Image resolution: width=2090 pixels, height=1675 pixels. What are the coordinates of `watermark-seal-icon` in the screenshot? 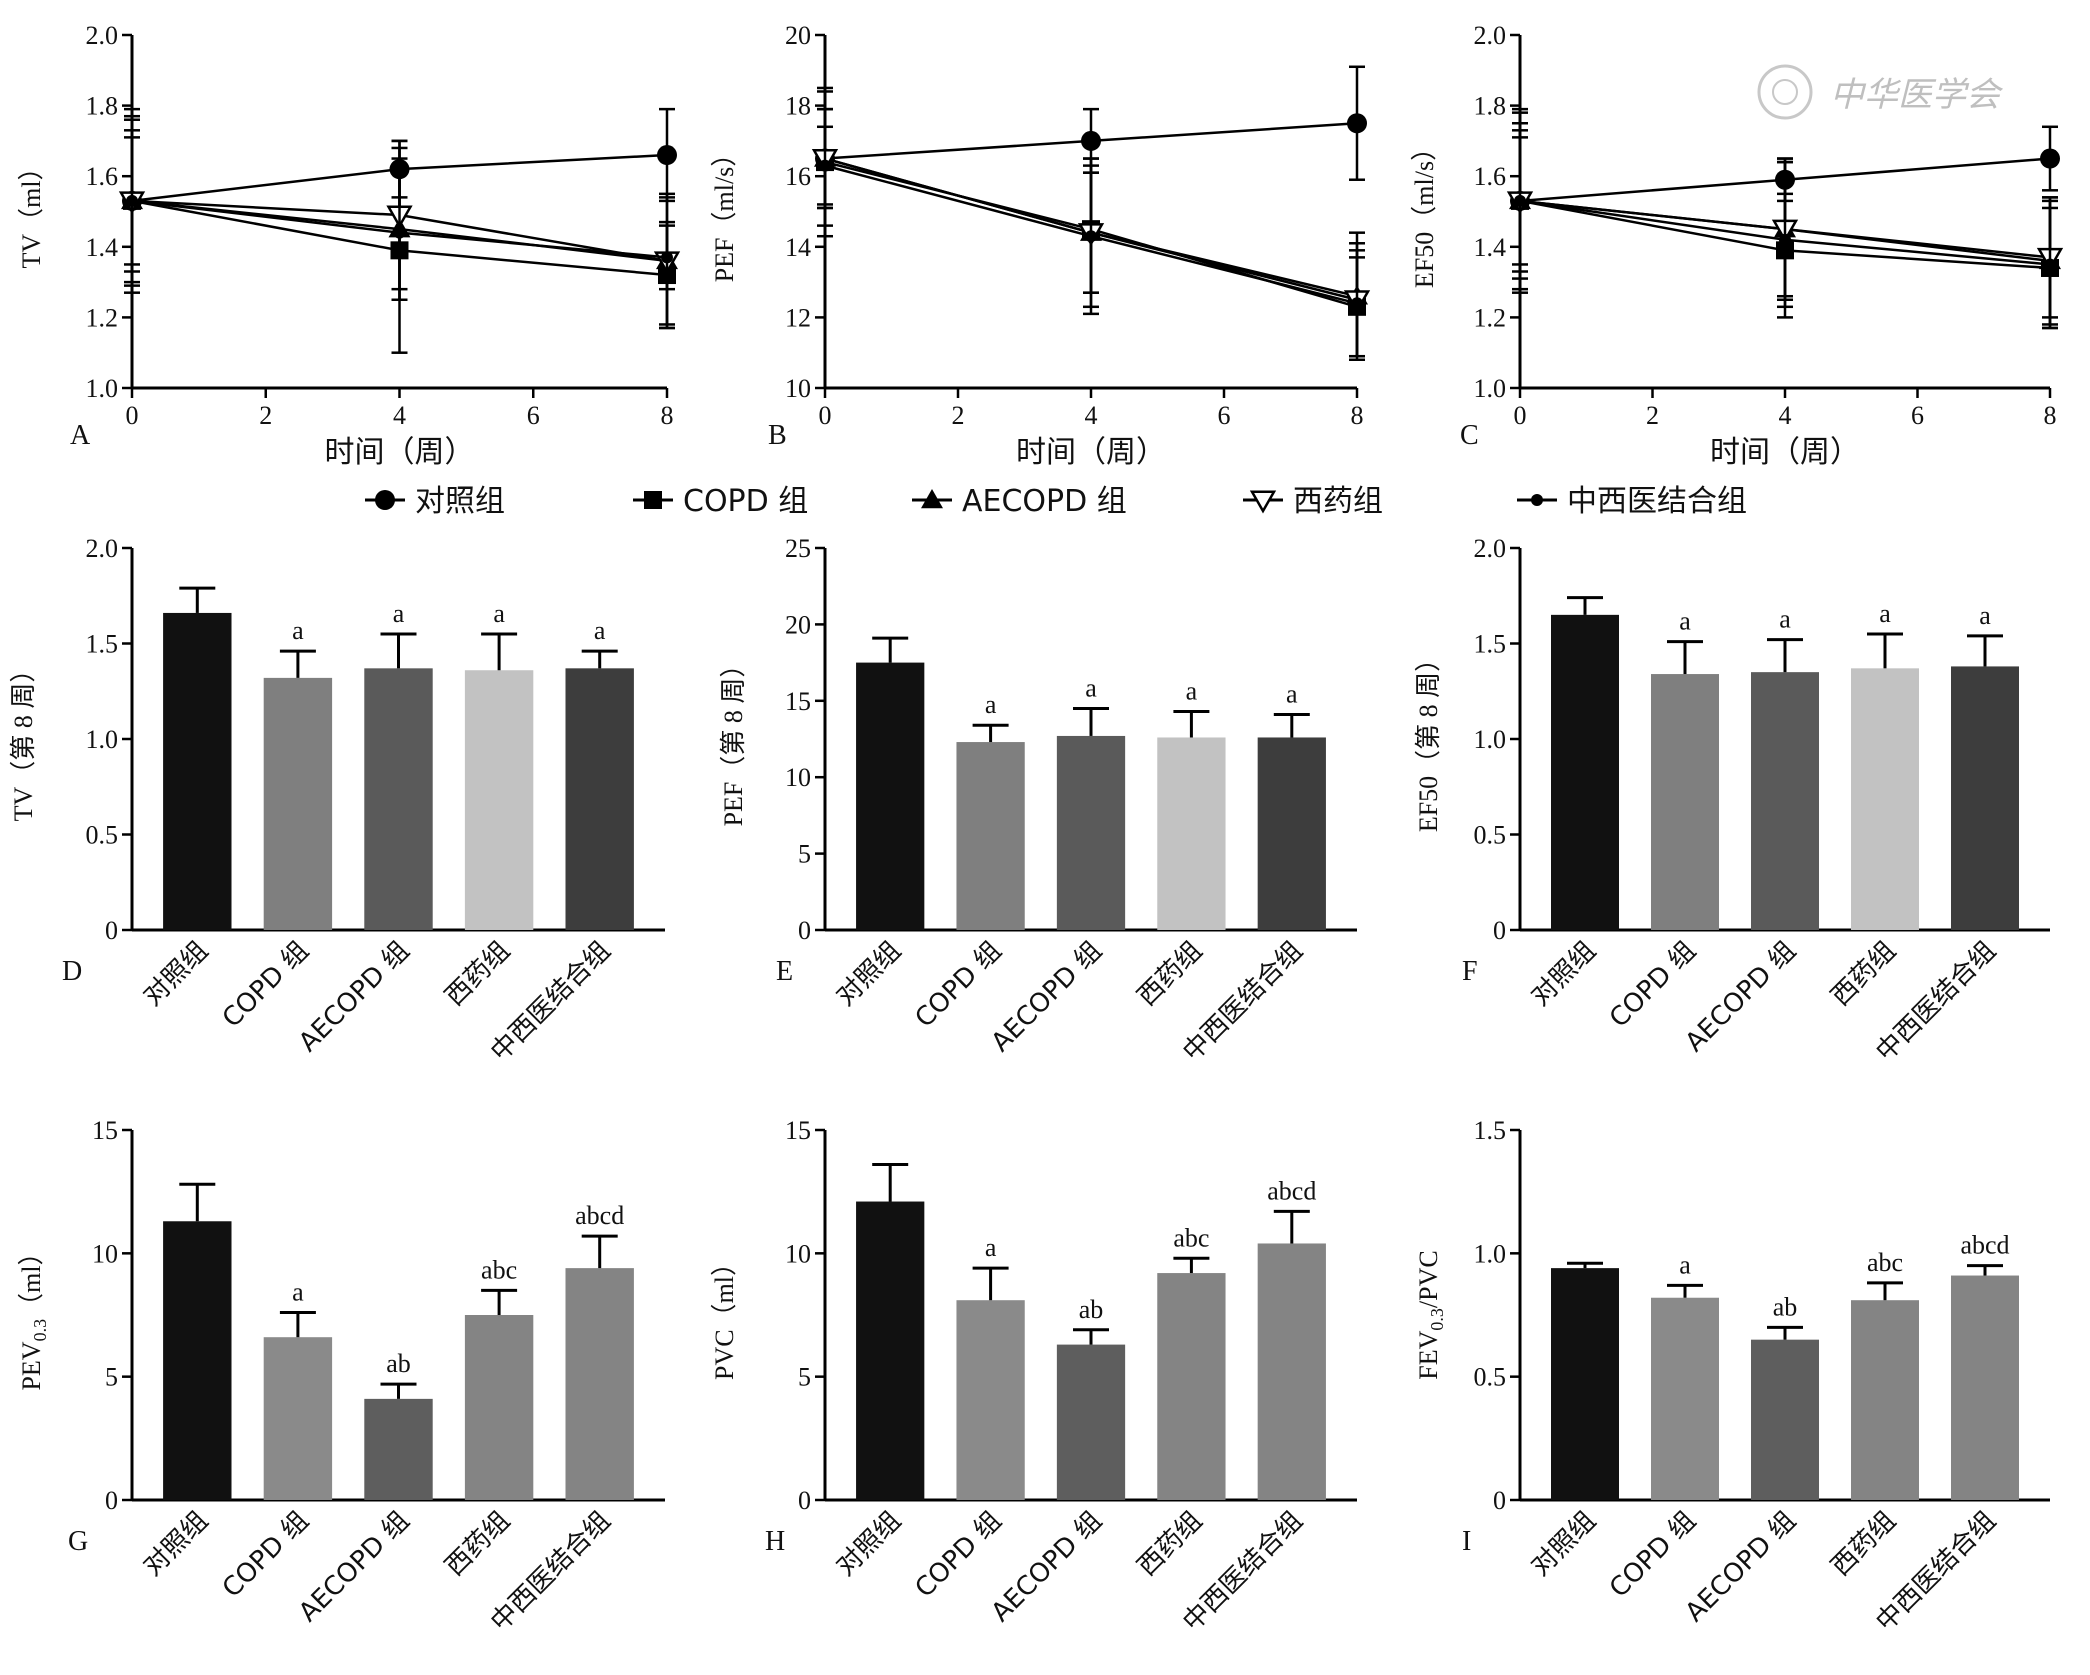 It's located at (1785, 92).